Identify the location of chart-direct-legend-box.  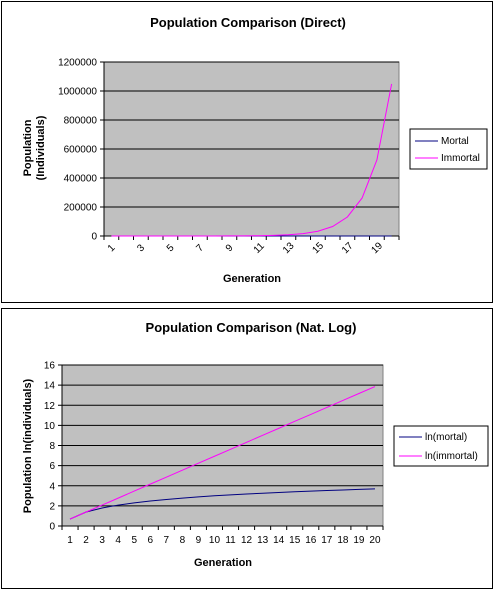
(448, 149).